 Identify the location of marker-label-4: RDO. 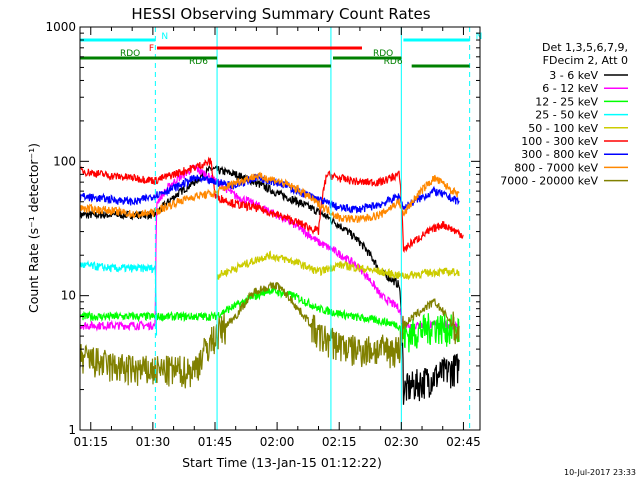
(130, 54).